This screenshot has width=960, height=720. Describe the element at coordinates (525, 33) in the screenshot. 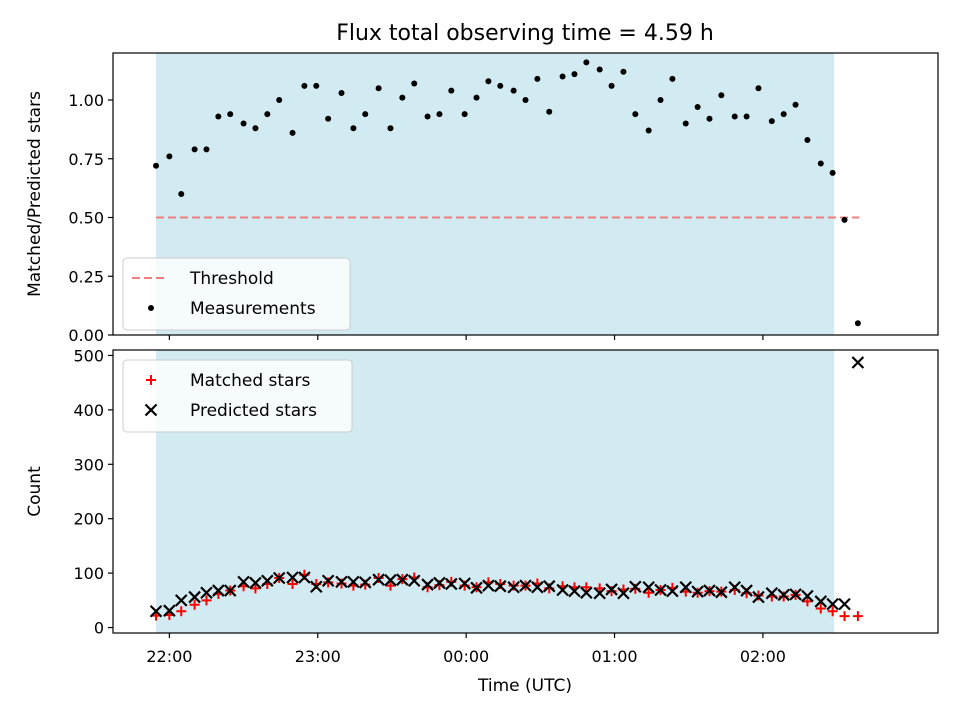

I see `chart-title: Flux total observing time = 4.59 h` at that location.